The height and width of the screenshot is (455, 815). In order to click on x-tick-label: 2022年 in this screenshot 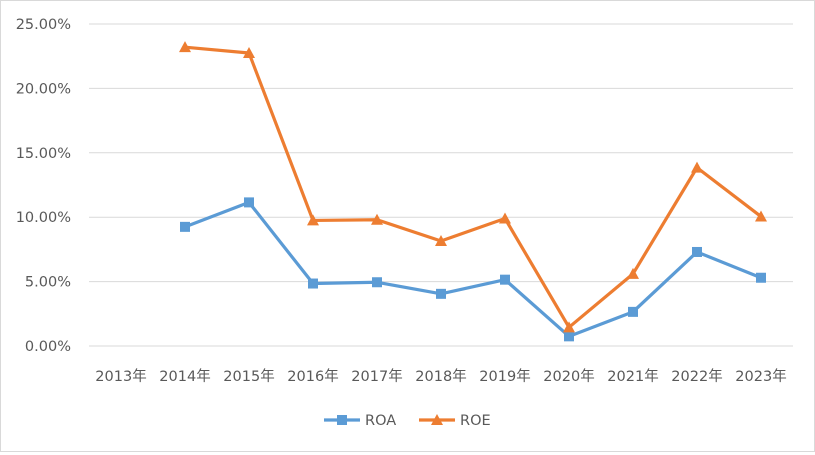, I will do `click(696, 376)`.